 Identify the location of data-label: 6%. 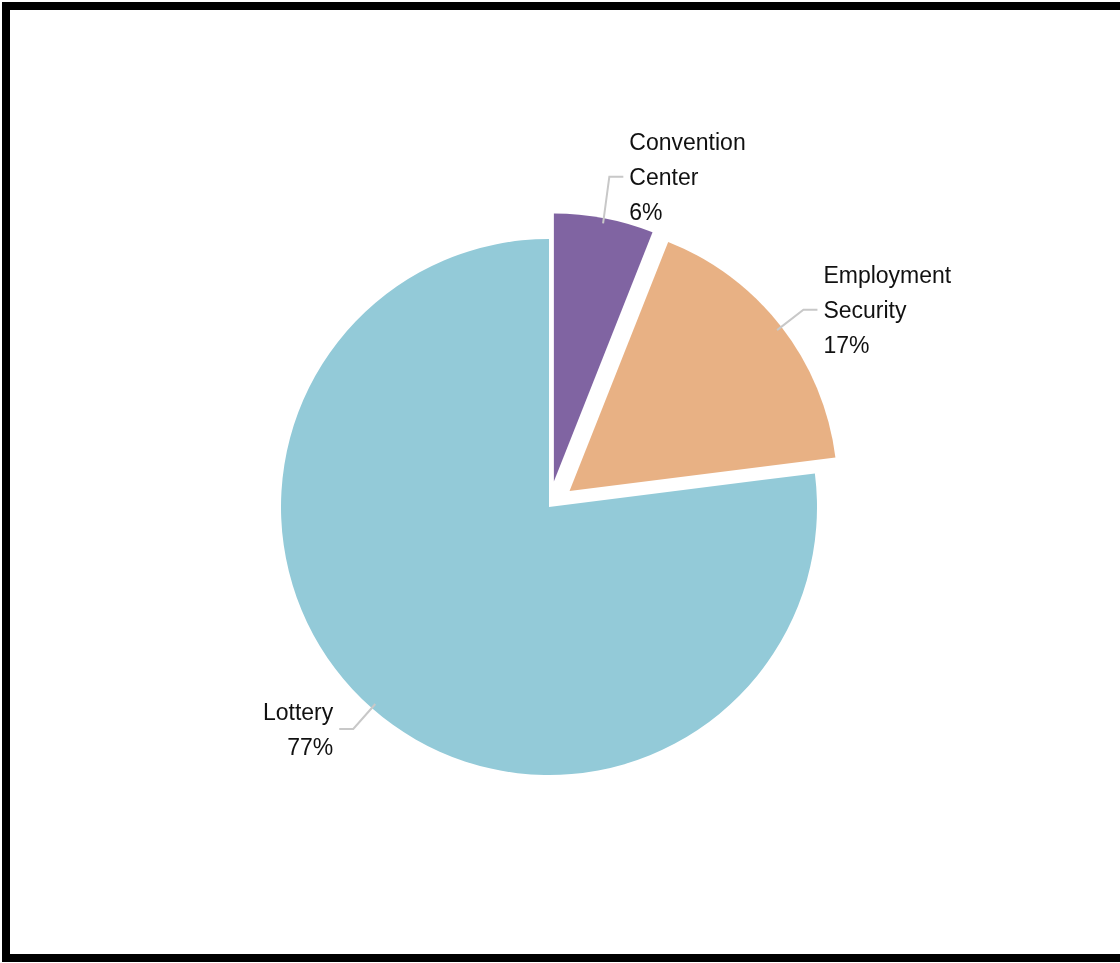
(646, 211).